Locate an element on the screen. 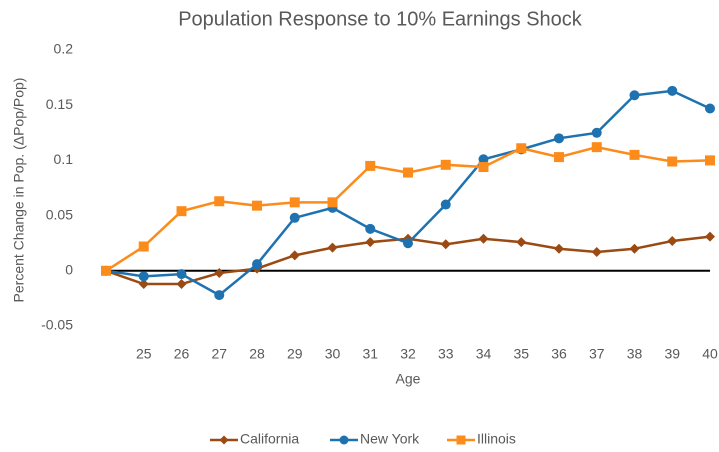  x-tick-label: 39 is located at coordinates (672, 354).